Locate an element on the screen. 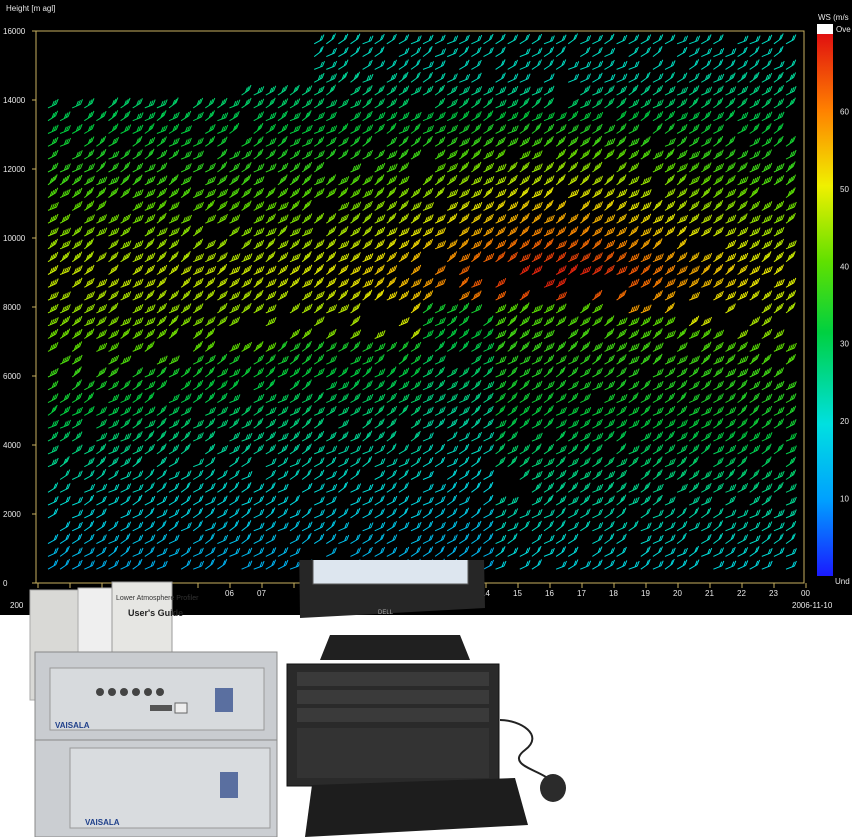 The width and height of the screenshot is (852, 837). vaisala-logo-icon is located at coordinates (224, 700).